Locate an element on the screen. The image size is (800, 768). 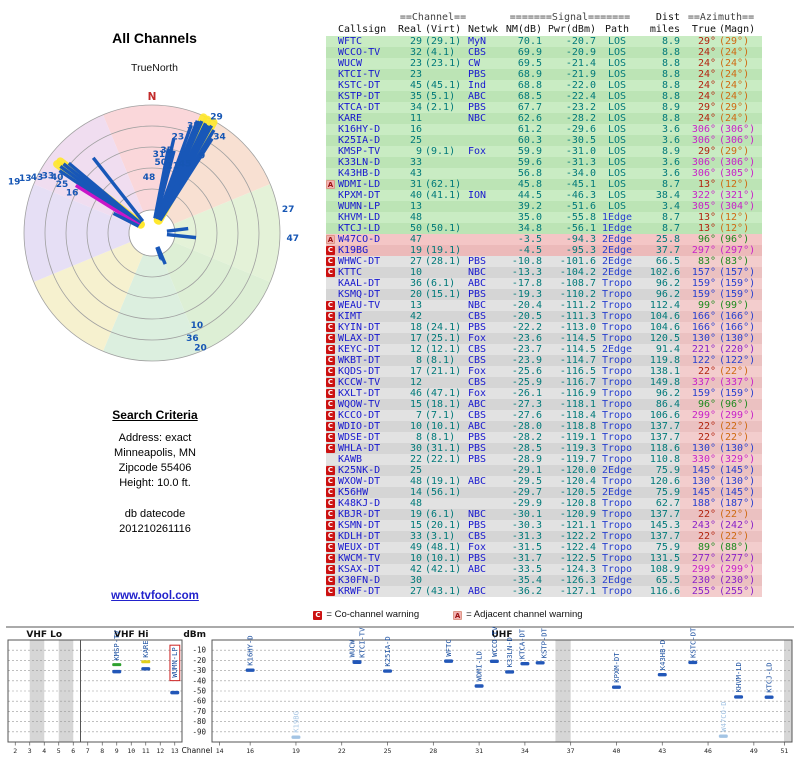
real-channel-cell: 18 is located at coordinates (415, 327).